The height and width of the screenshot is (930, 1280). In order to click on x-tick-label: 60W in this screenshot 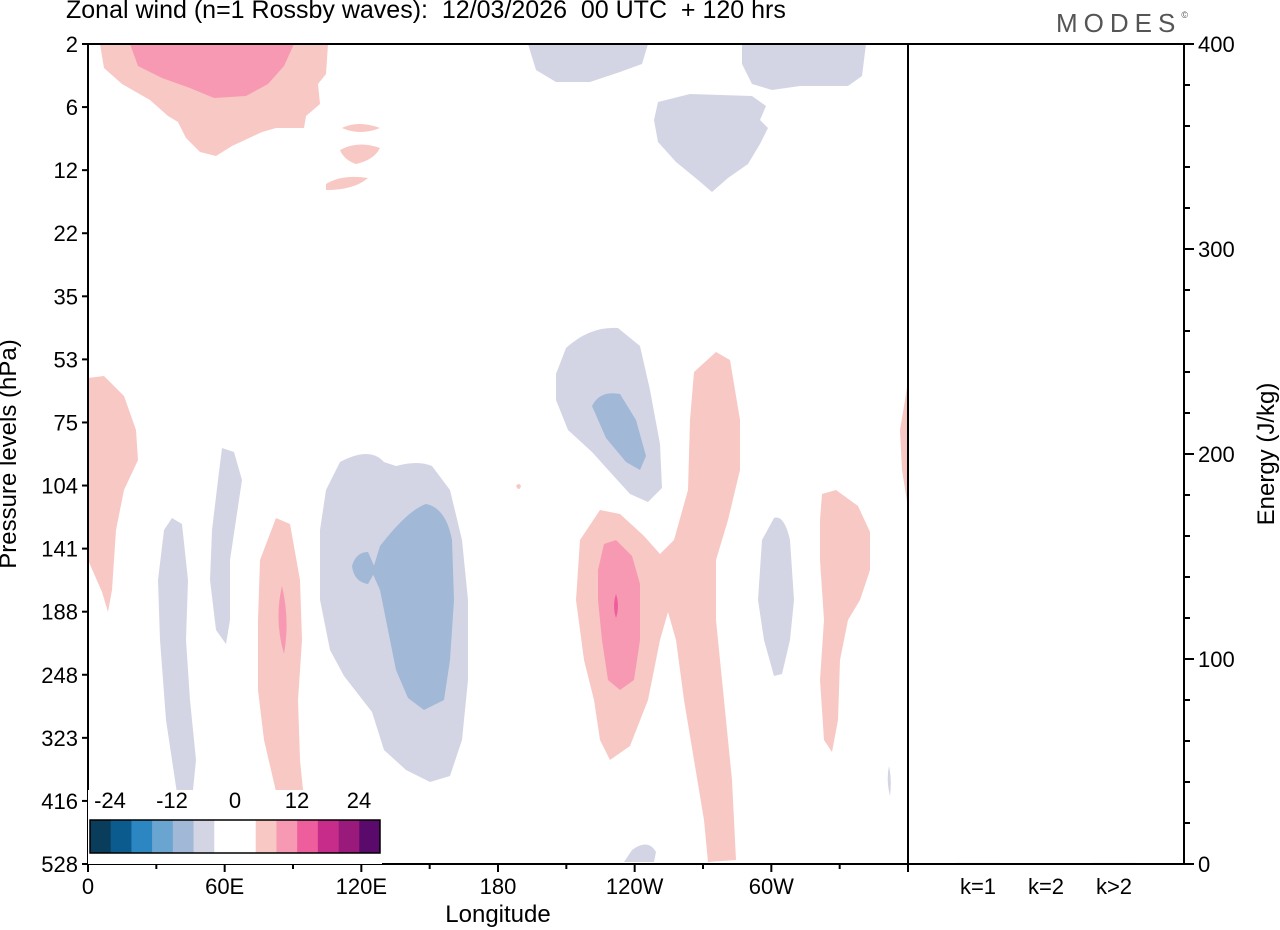, I will do `click(771, 886)`.